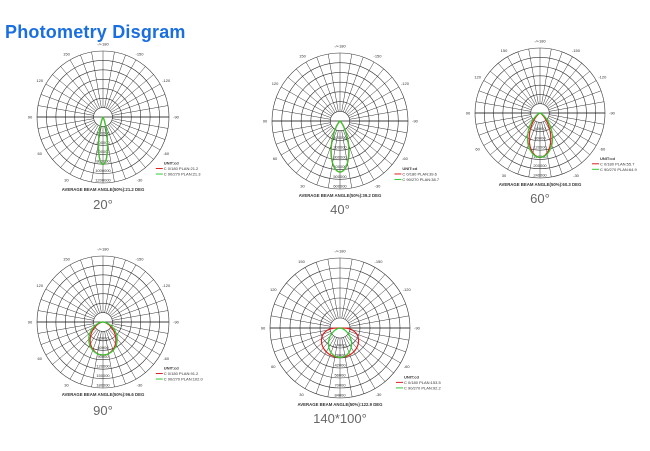 The image size is (650, 451). Describe the element at coordinates (420, 179) in the screenshot. I see `legend-entry: C 90/270 PLAN:38.7` at that location.